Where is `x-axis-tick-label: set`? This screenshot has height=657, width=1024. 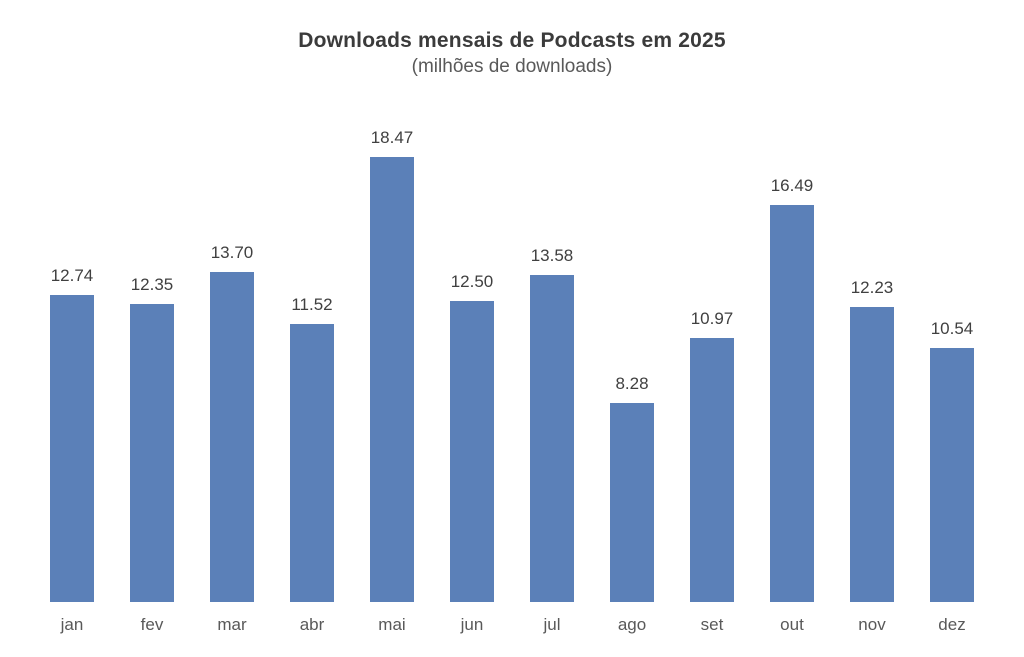
x-axis-tick-label: set is located at coordinates (712, 624).